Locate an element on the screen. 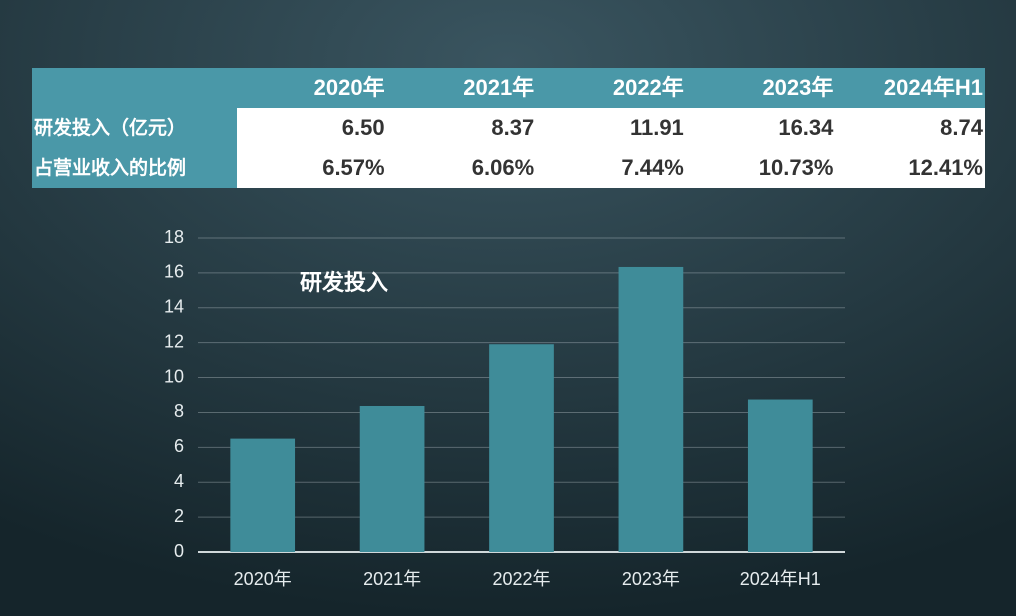  table-column-header: 2023年 is located at coordinates (797, 87).